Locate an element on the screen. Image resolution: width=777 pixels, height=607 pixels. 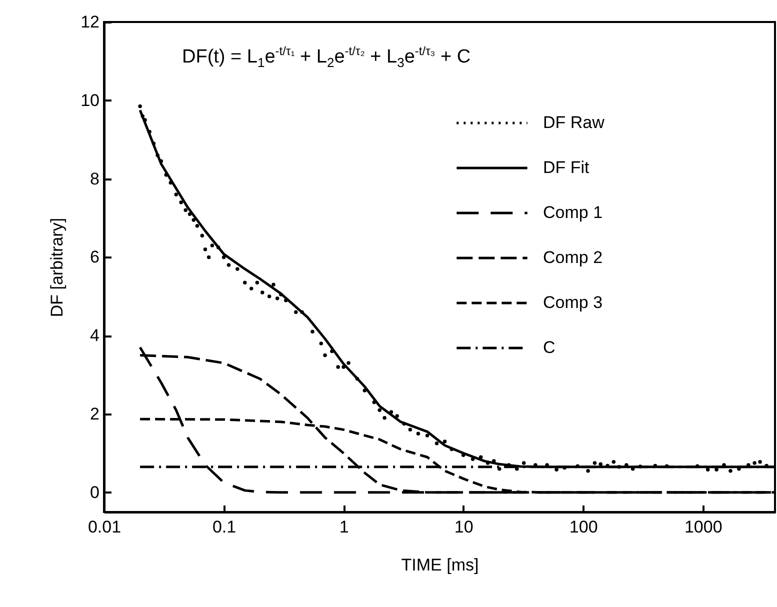
y-tick-label: 4 is located at coordinates (95, 336).